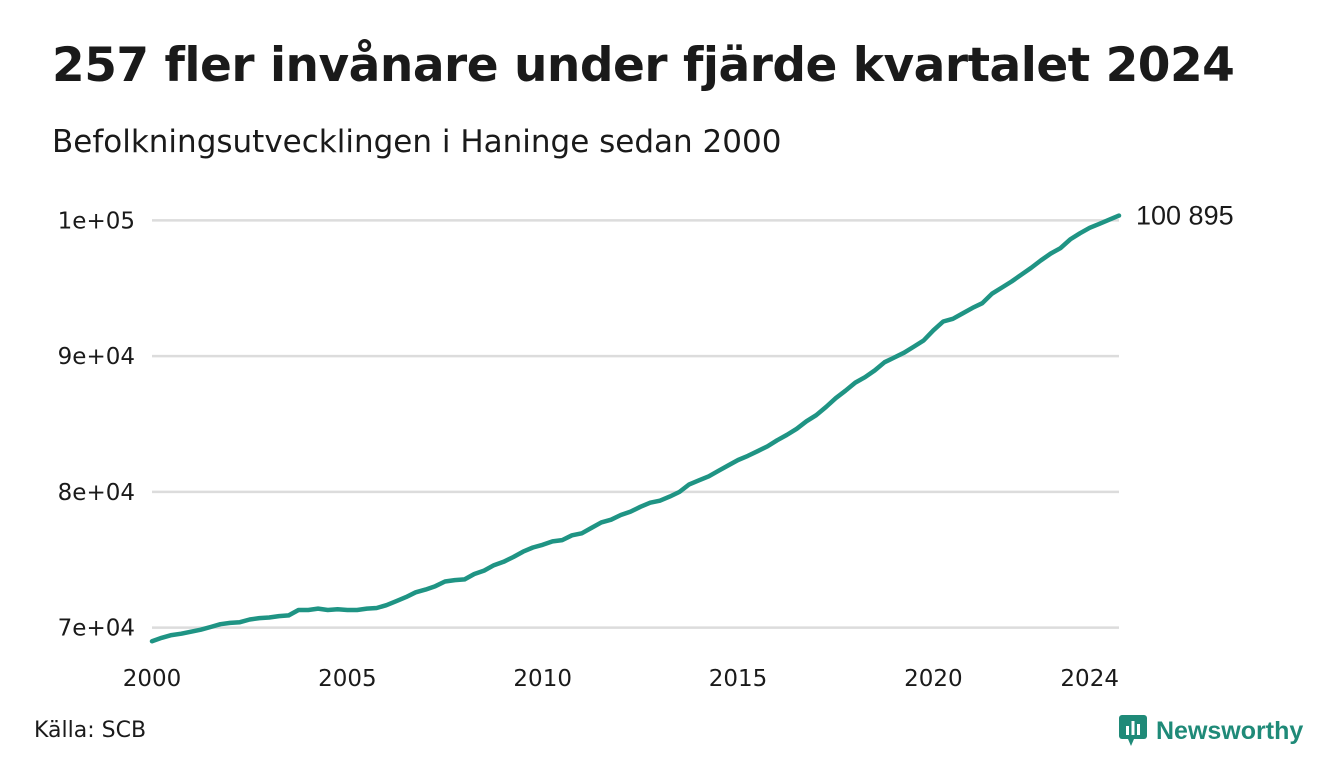 Image resolution: width=1340 pixels, height=780 pixels. I want to click on x-tick-label: 2020, so click(933, 679).